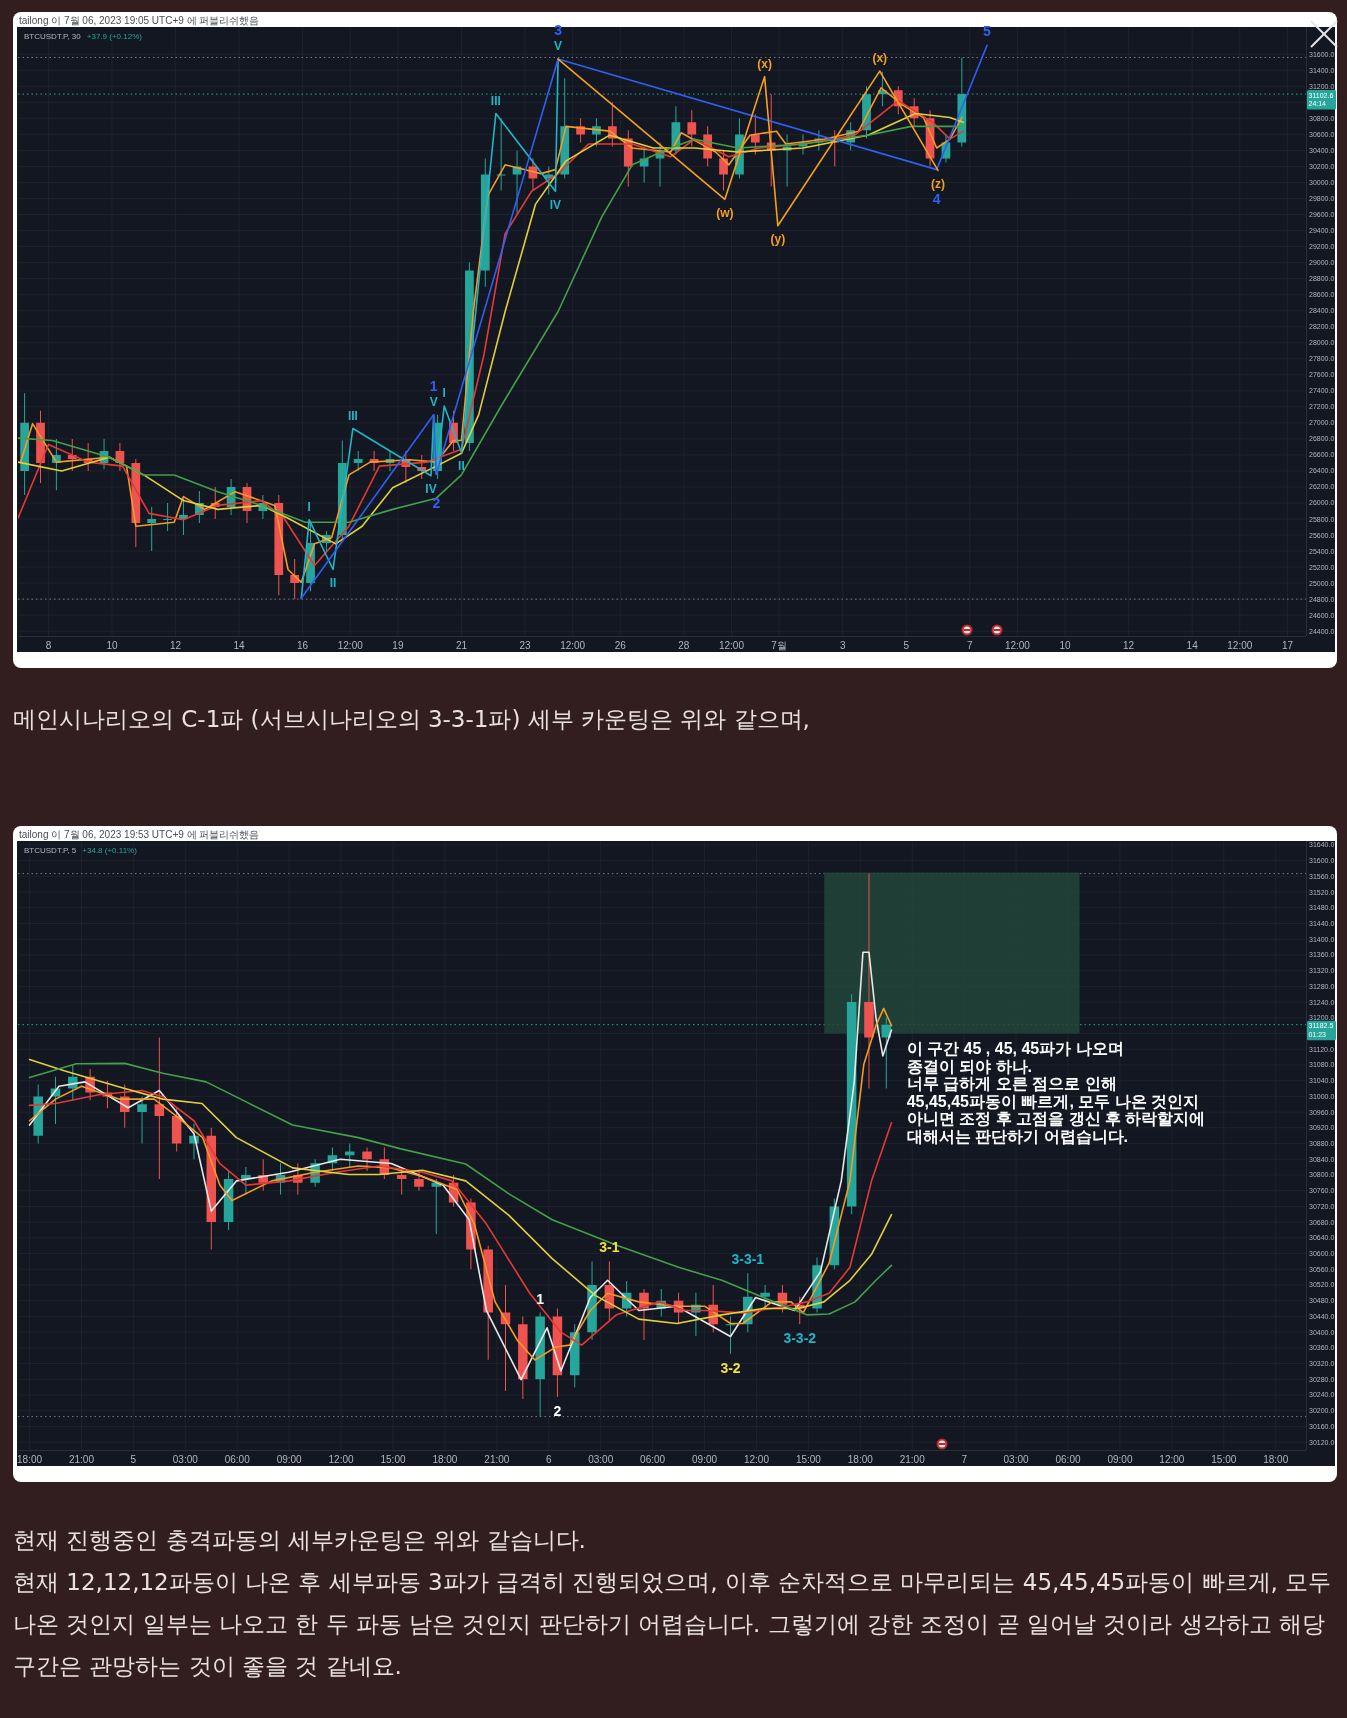 The width and height of the screenshot is (1347, 1718). What do you see at coordinates (987, 31) in the screenshot?
I see `annotation: 5` at bounding box center [987, 31].